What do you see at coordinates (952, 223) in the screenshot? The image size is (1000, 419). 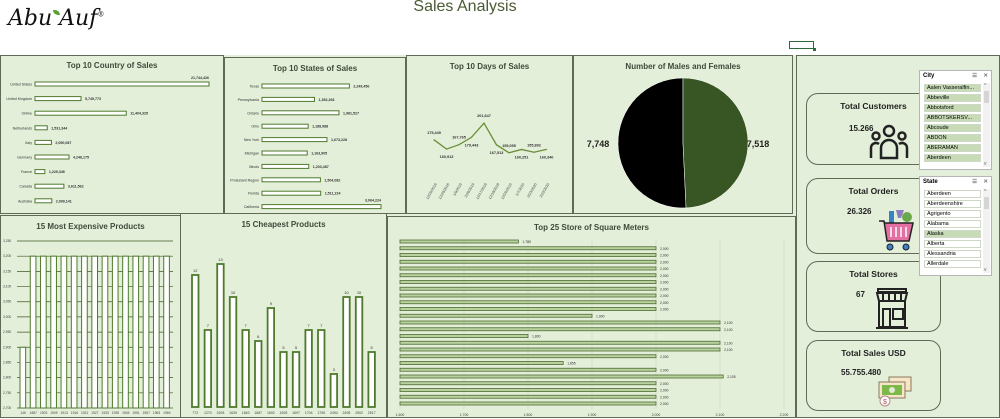 I see `slicer-item: Alabama` at bounding box center [952, 223].